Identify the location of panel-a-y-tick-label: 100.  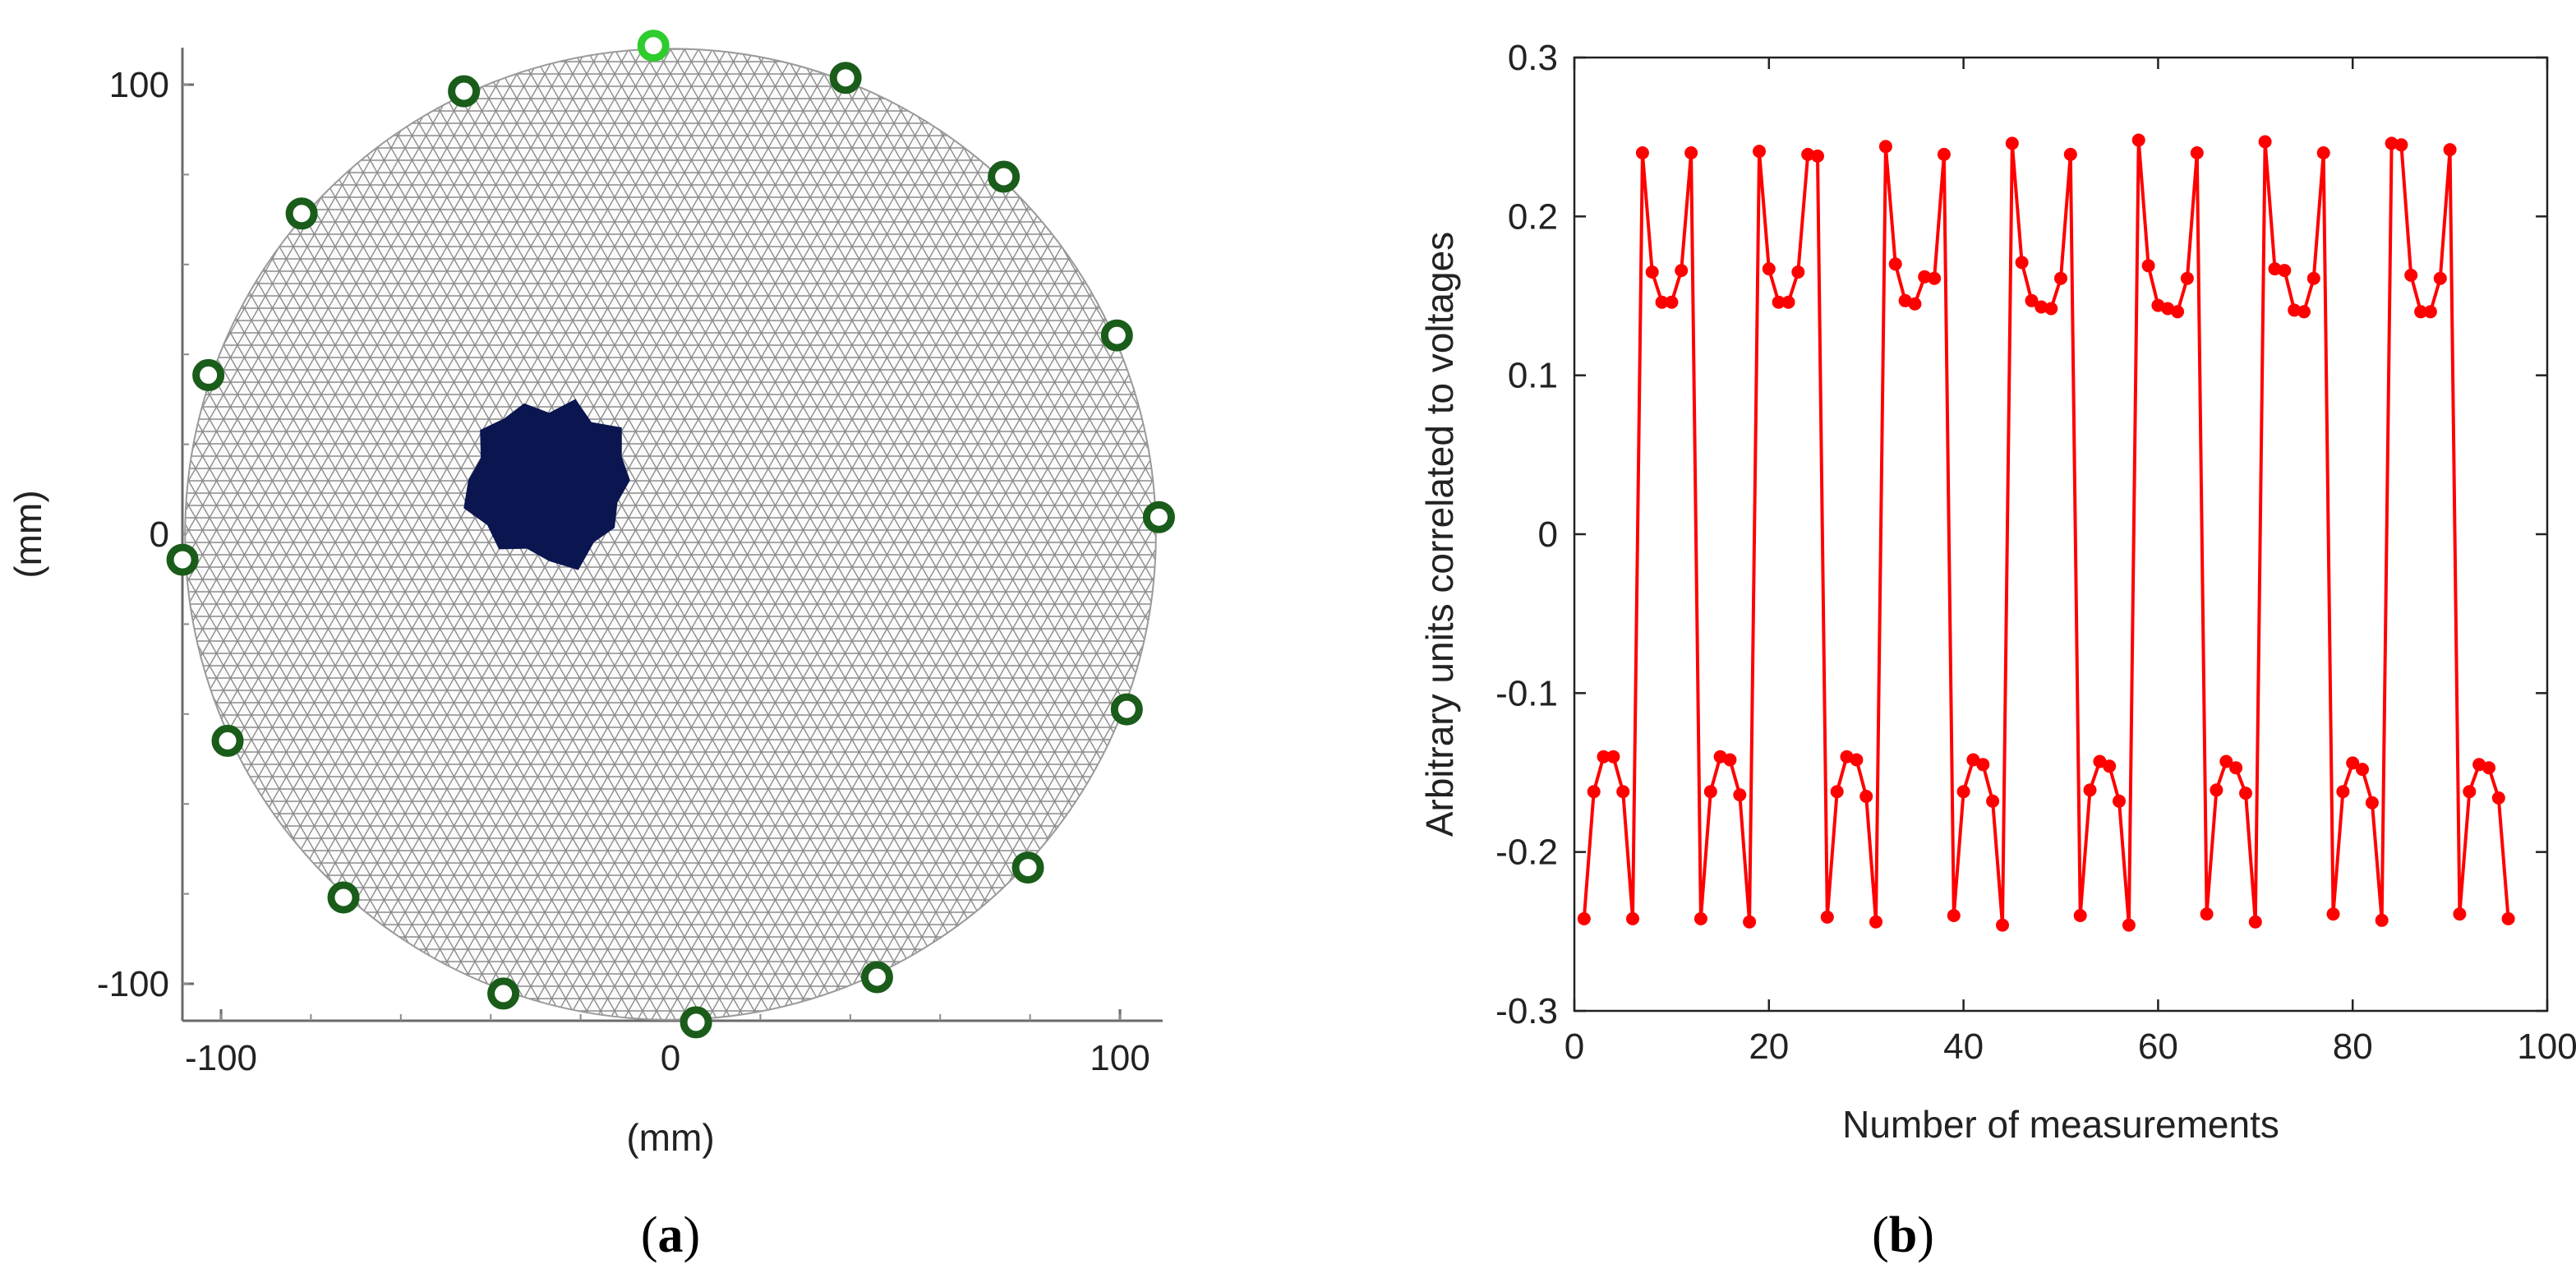
(139, 85).